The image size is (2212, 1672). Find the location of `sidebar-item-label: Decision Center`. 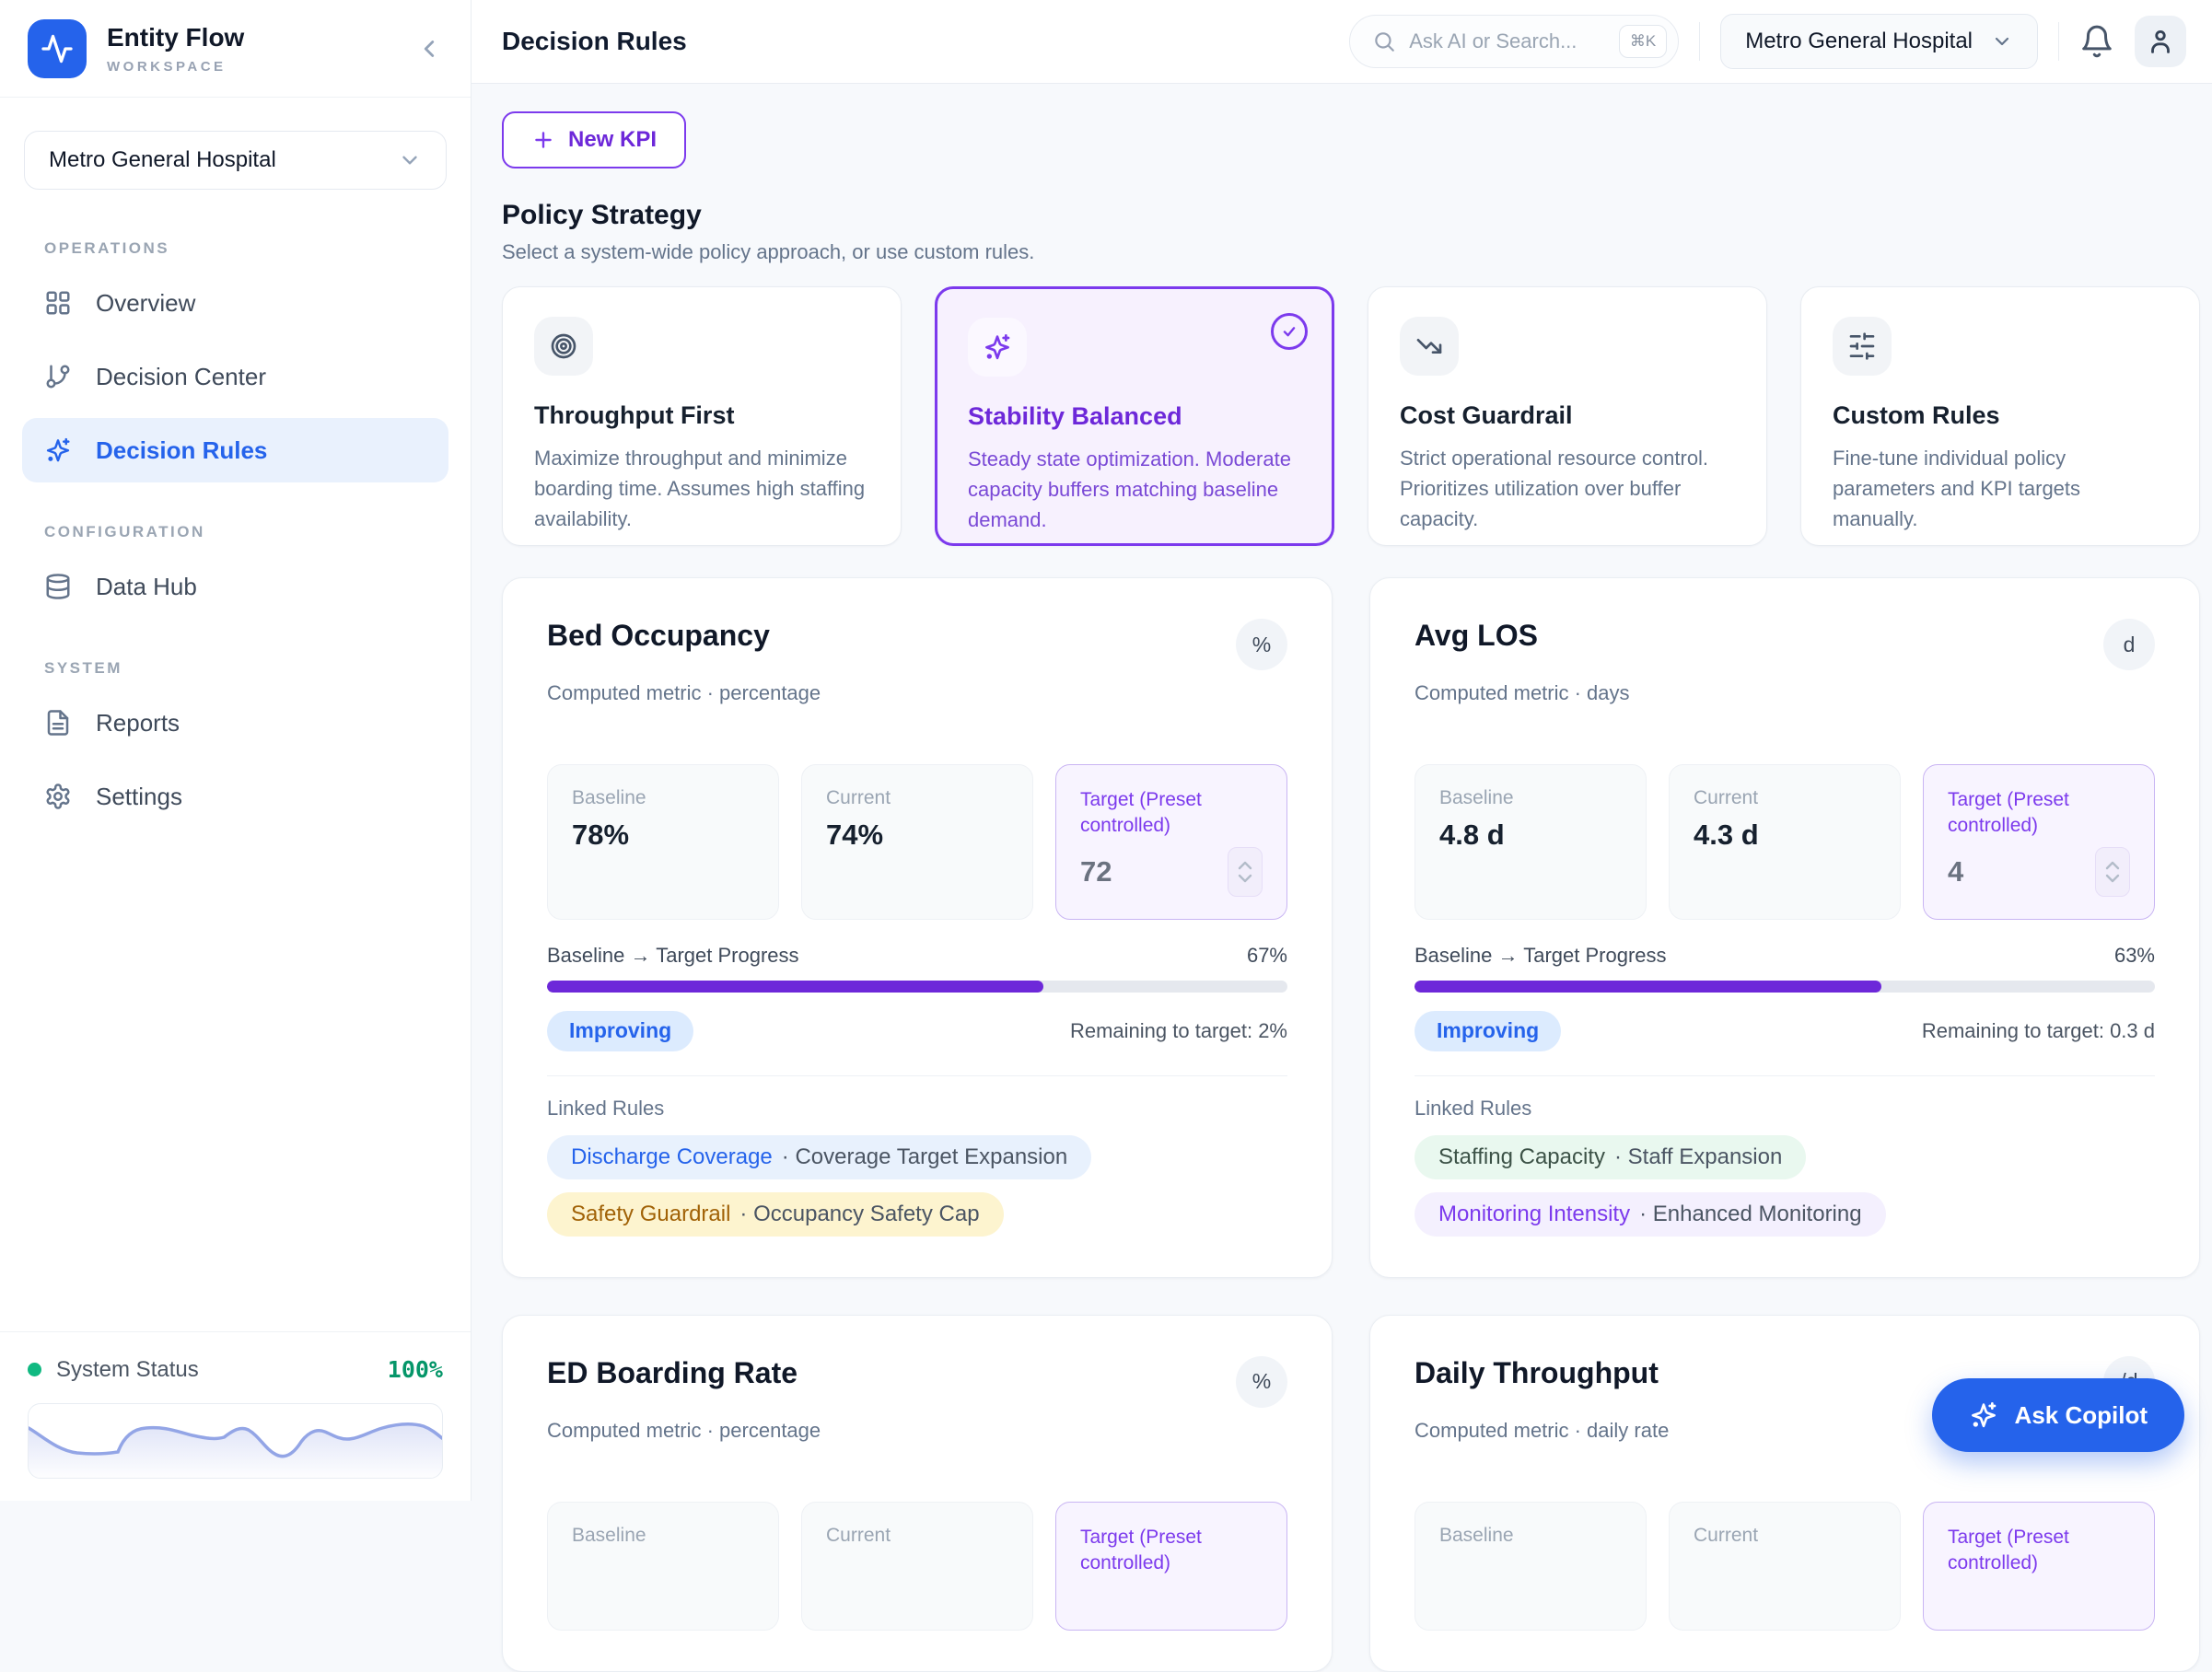

sidebar-item-label: Decision Center is located at coordinates (181, 376).